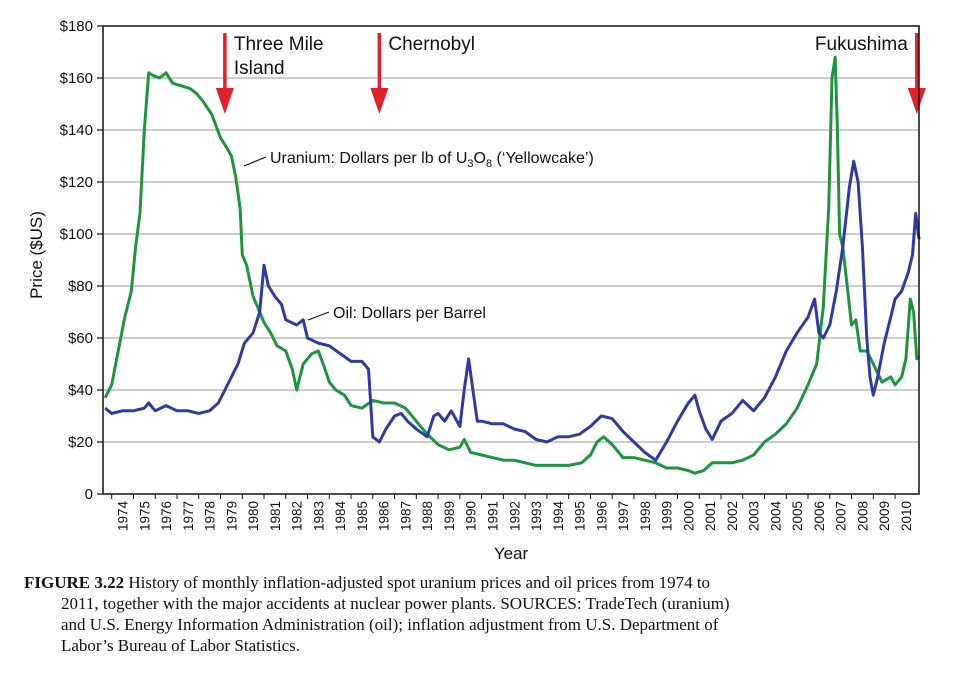 The height and width of the screenshot is (682, 963). What do you see at coordinates (861, 44) in the screenshot?
I see `fukushima-label-0: Fukushima` at bounding box center [861, 44].